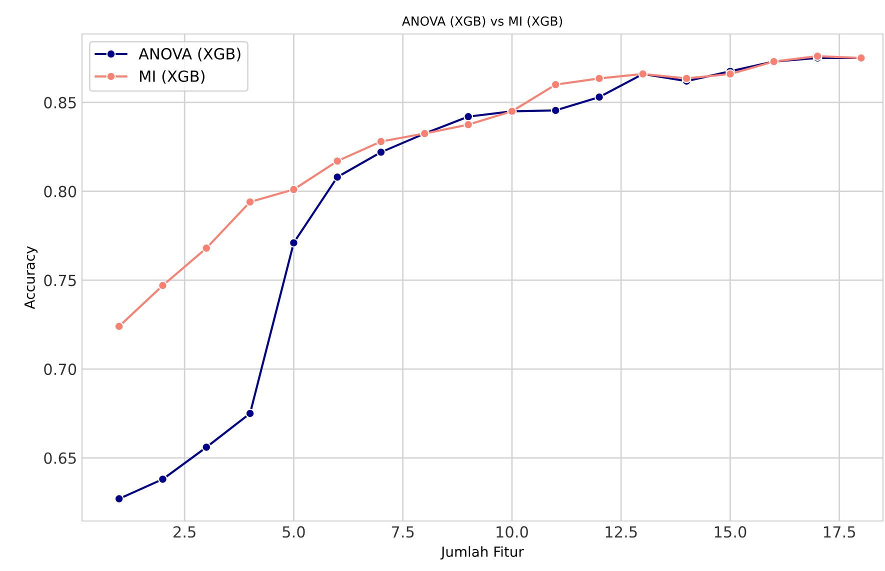 This screenshot has width=885, height=571. I want to click on chart-title: ANOVA (XGB) vs MI (XGB), so click(482, 22).